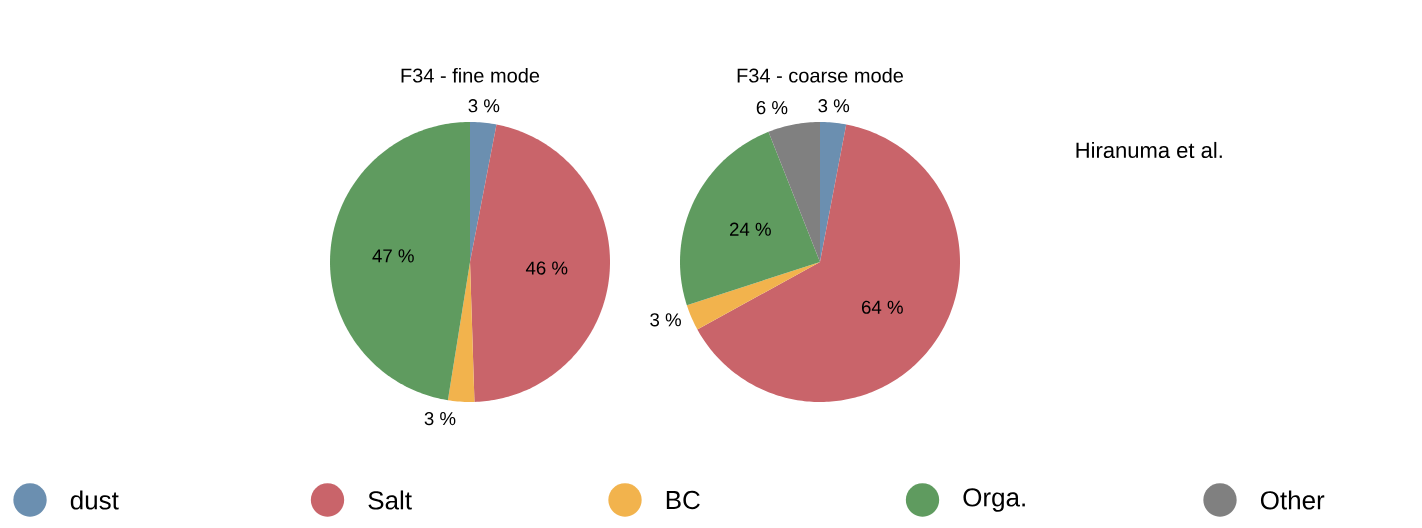 The width and height of the screenshot is (1422, 528). What do you see at coordinates (994, 500) in the screenshot?
I see `legend-label: Orga.` at bounding box center [994, 500].